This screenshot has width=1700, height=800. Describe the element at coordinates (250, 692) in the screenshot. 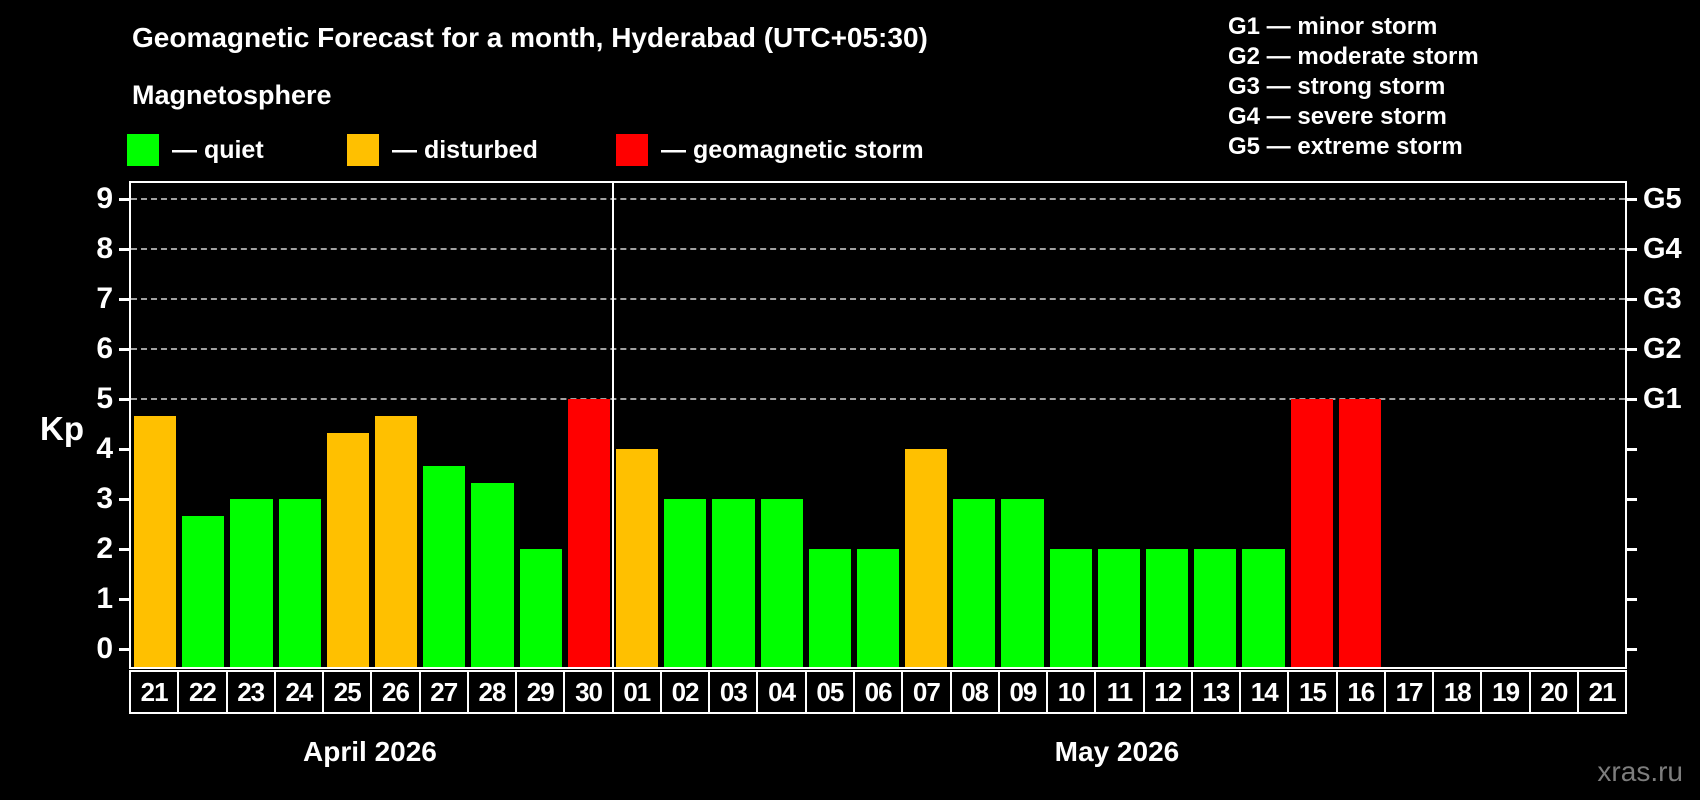

I see `date-cell: 23` at that location.